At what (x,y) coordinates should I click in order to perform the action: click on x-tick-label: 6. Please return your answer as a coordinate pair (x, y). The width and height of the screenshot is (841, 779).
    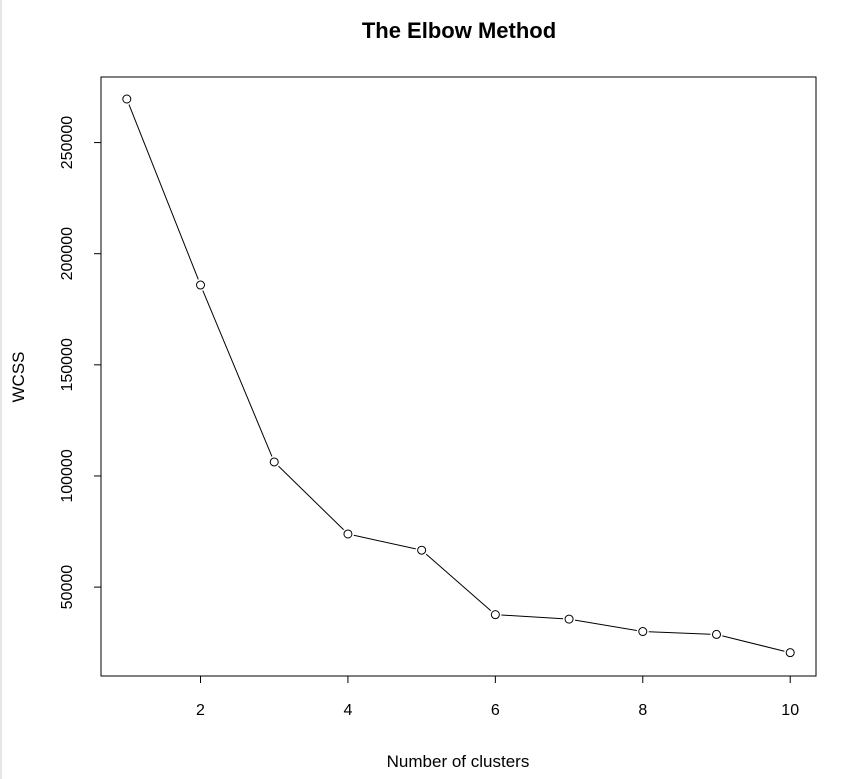
    Looking at the image, I should click on (495, 710).